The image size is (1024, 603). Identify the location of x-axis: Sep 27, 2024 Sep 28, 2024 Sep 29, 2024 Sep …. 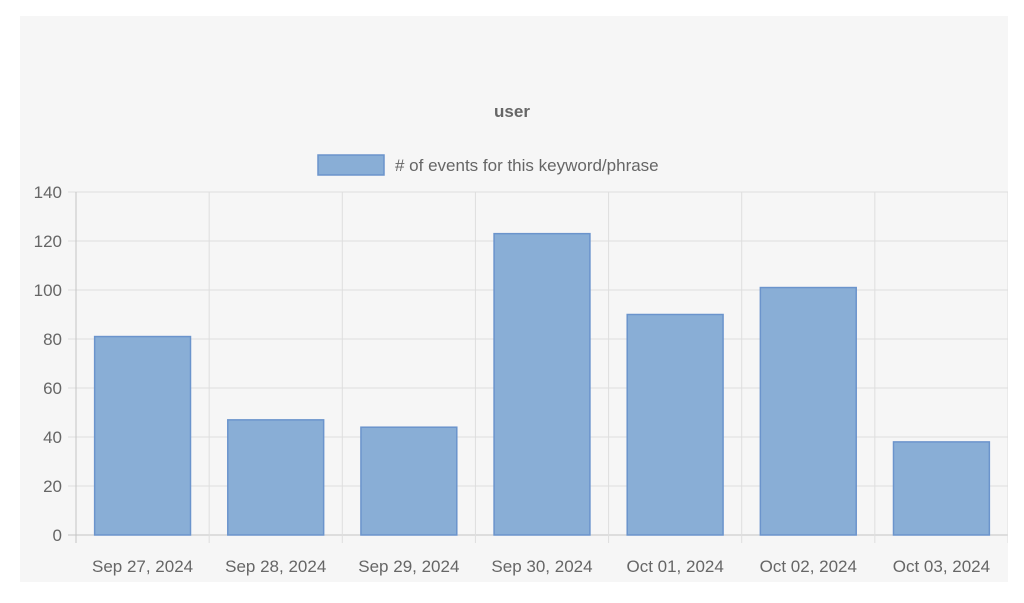
(541, 566).